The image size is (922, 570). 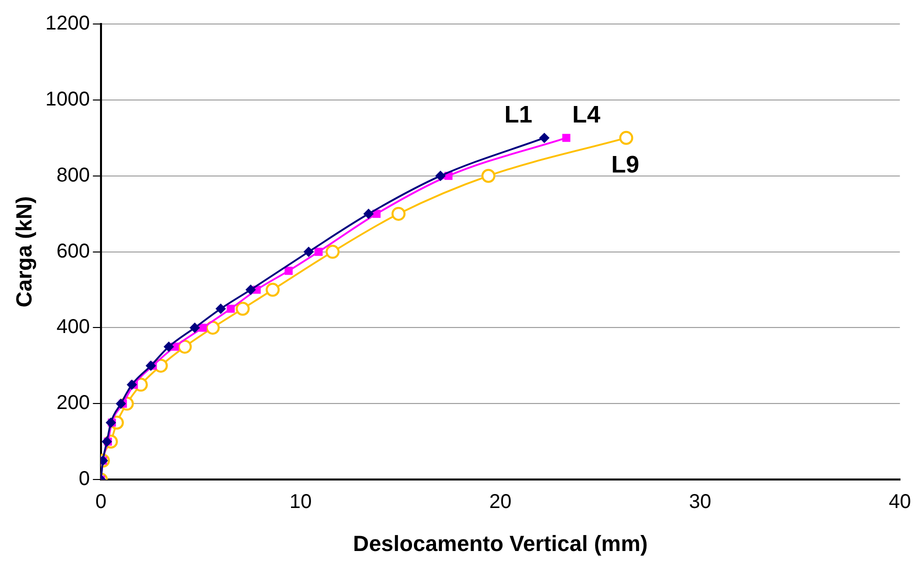 What do you see at coordinates (500, 543) in the screenshot?
I see `x-axis-title: Deslocamento Vertical (mm)` at bounding box center [500, 543].